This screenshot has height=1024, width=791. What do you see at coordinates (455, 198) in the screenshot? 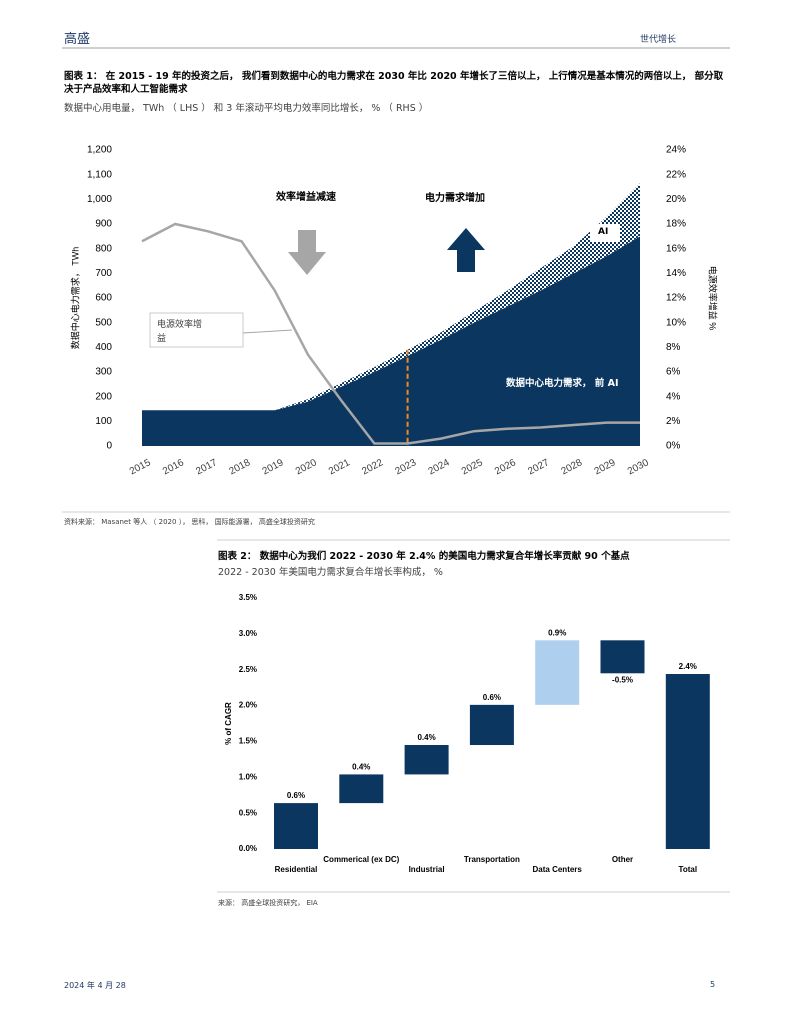
I see `annotation: 电力需求增加` at bounding box center [455, 198].